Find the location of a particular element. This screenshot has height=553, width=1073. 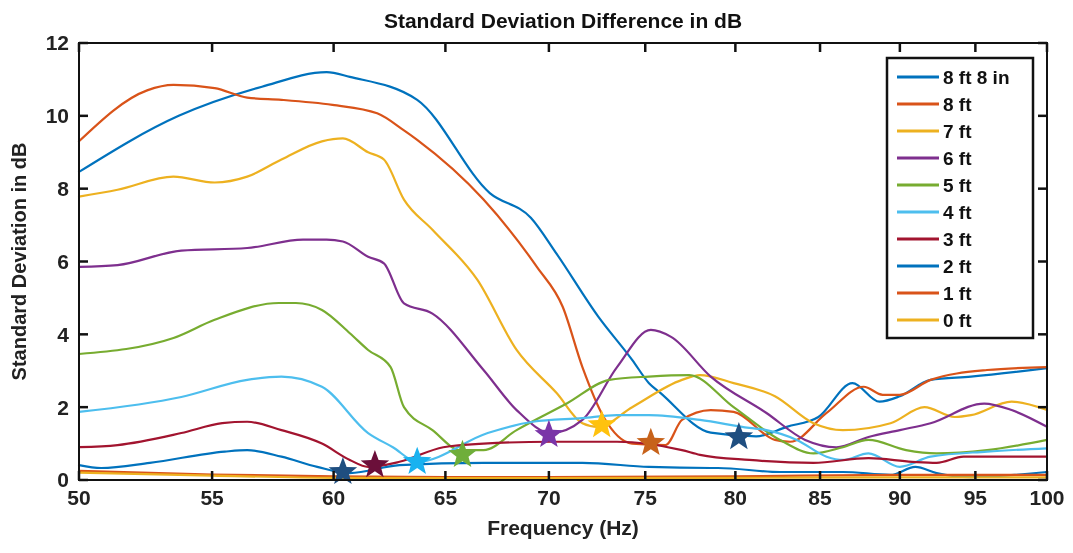

y-tick-label: 4 is located at coordinates (63, 334).